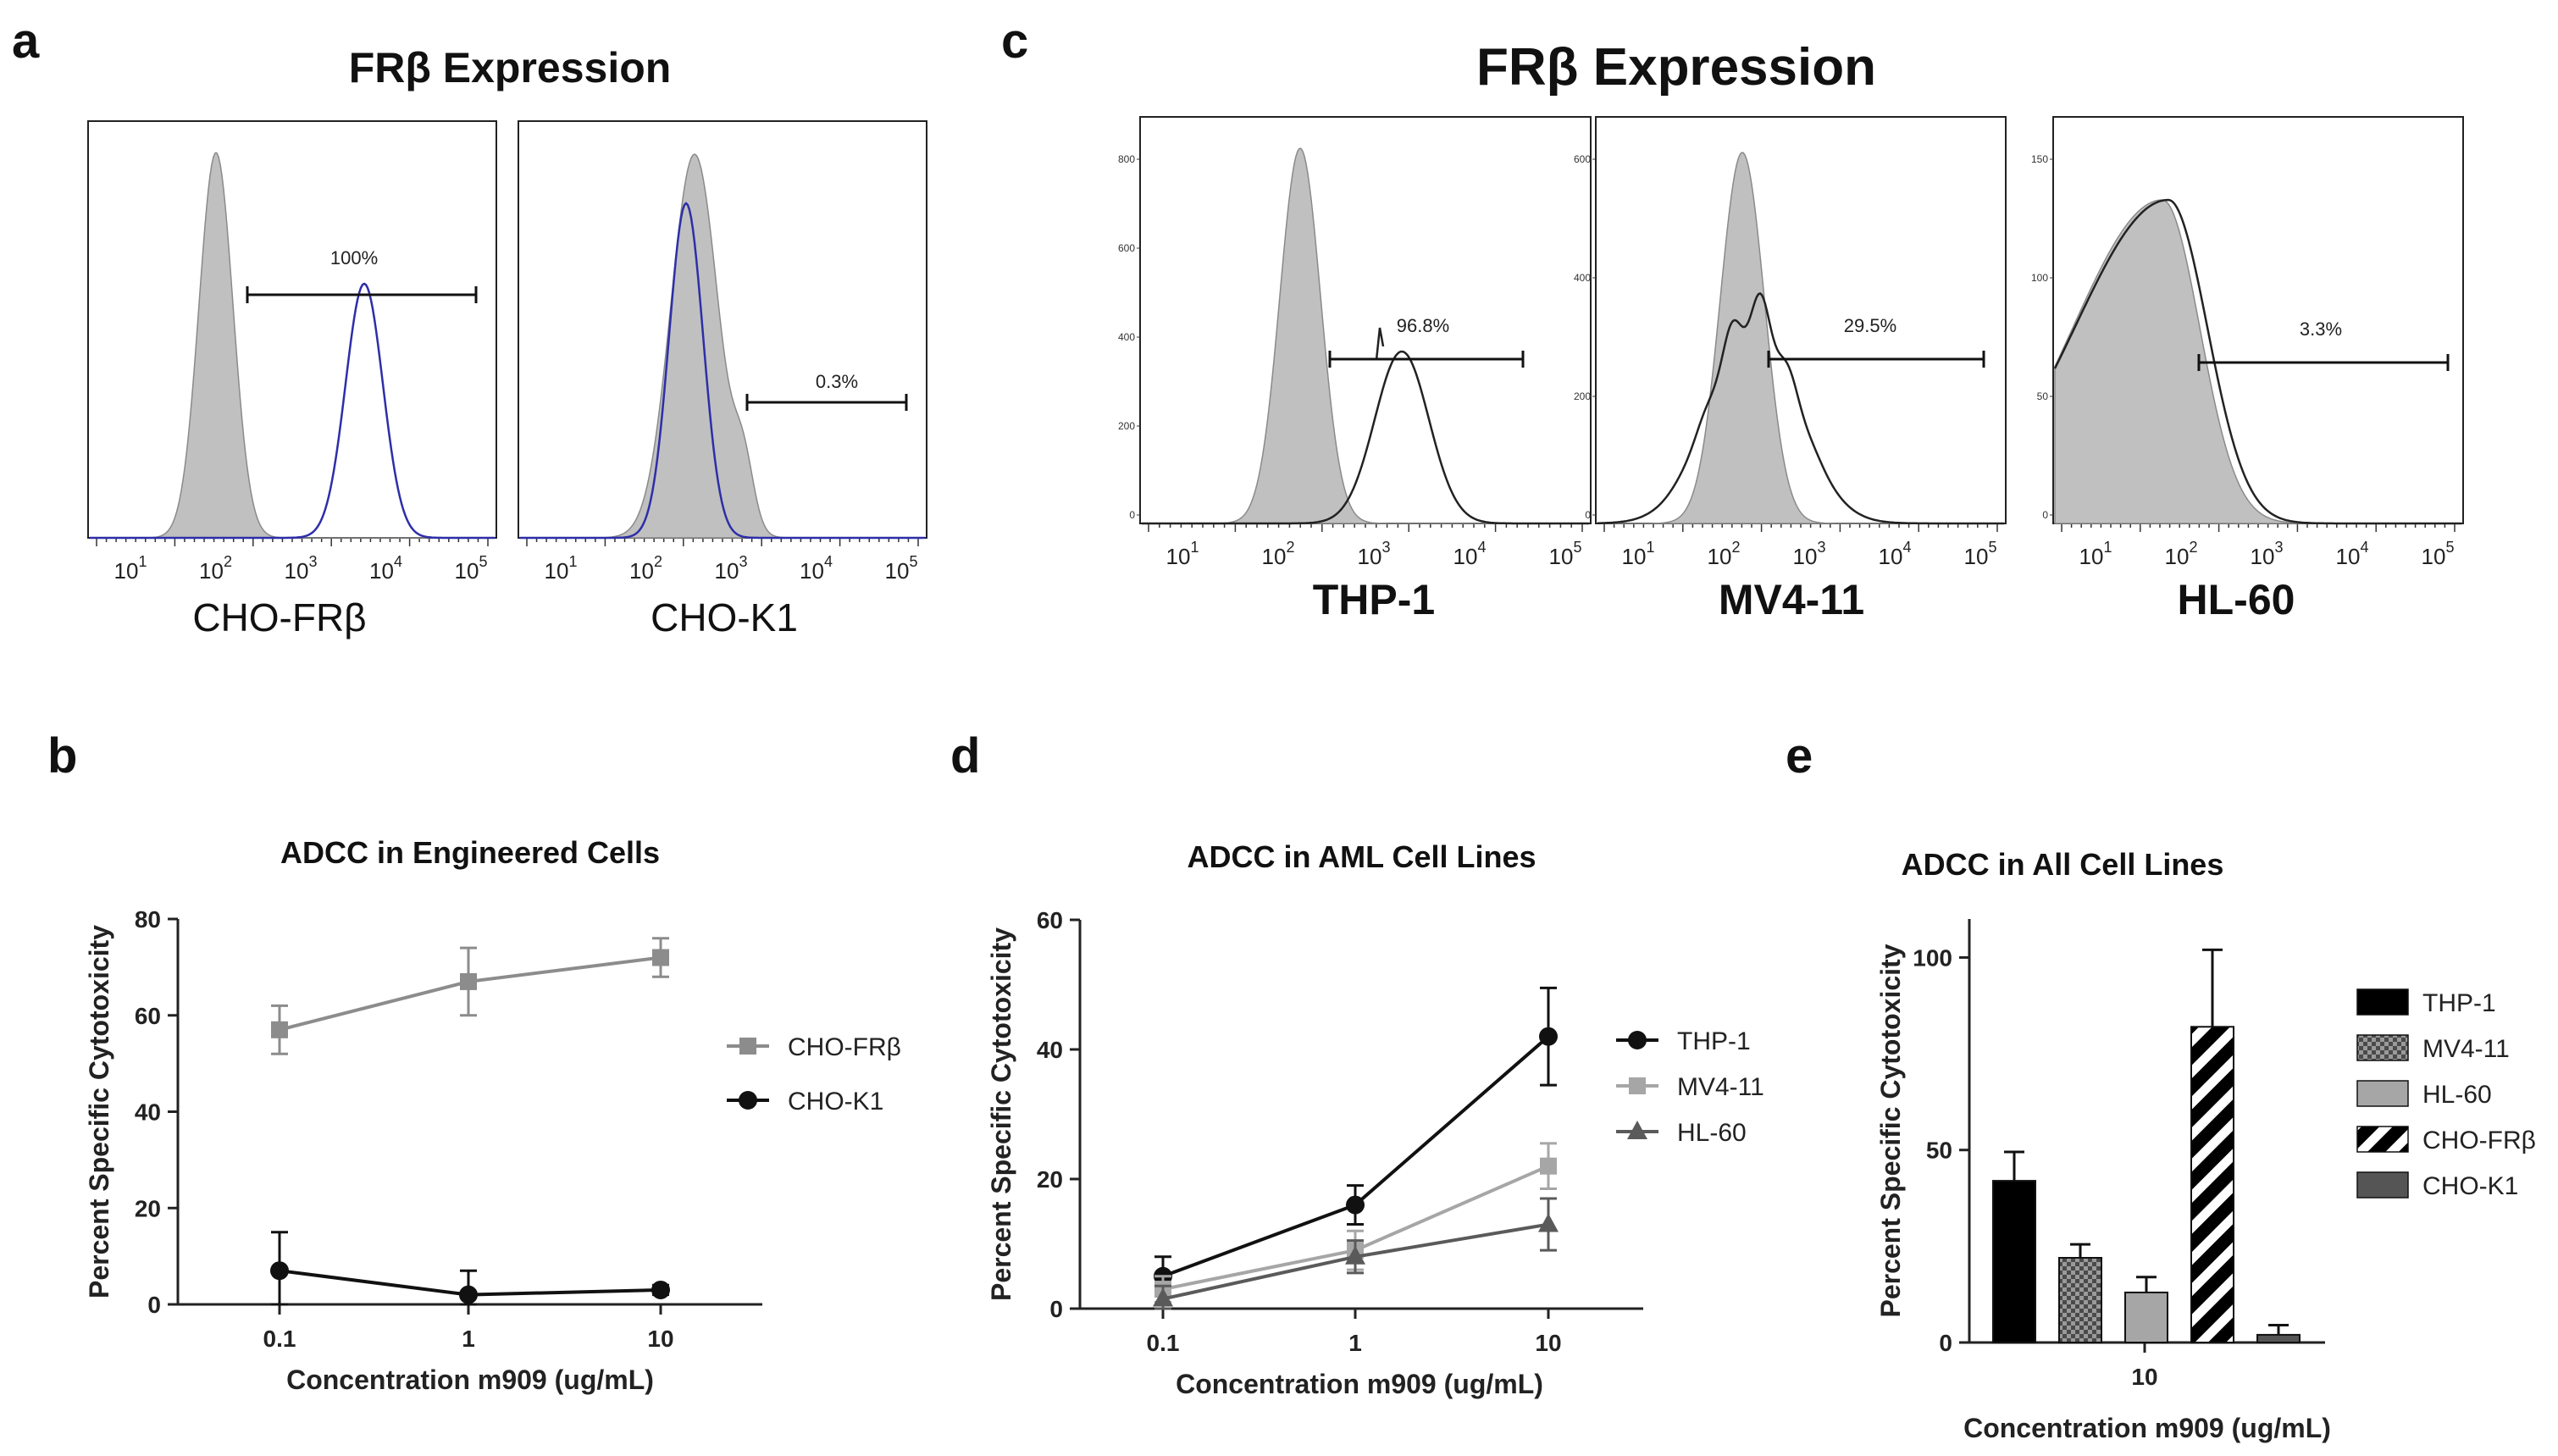 Image resolution: width=2558 pixels, height=1456 pixels. What do you see at coordinates (1712, 1133) in the screenshot?
I see `legend-label: HL-60` at bounding box center [1712, 1133].